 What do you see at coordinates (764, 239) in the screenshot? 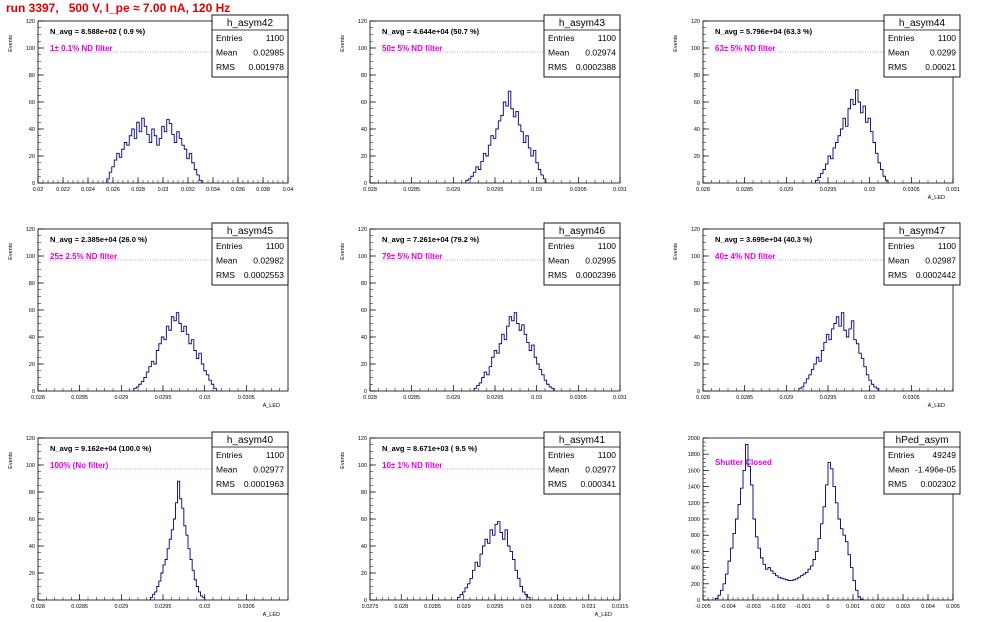
I see `navg-label: N_avg = 3.695e+04 (40.3 %)` at bounding box center [764, 239].